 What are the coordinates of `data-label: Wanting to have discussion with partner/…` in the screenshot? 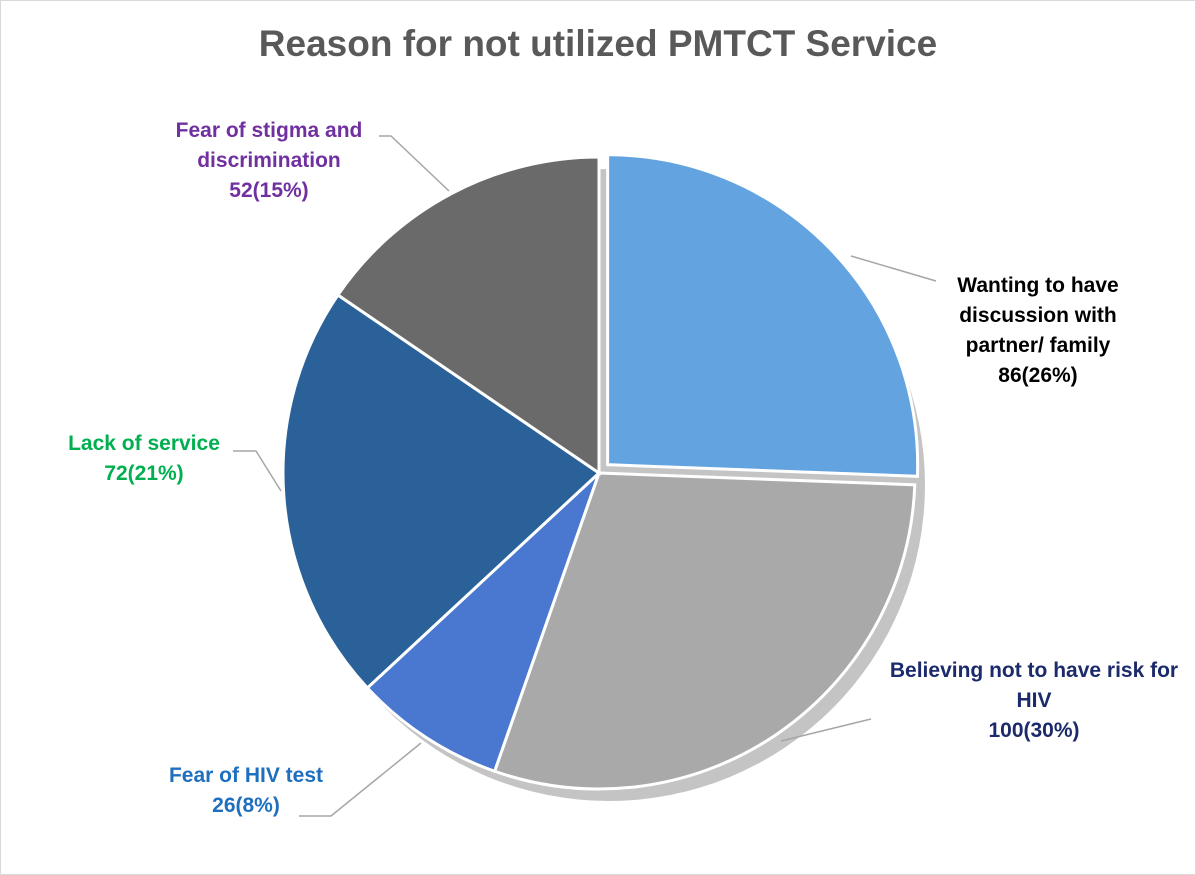 It's located at (1038, 331).